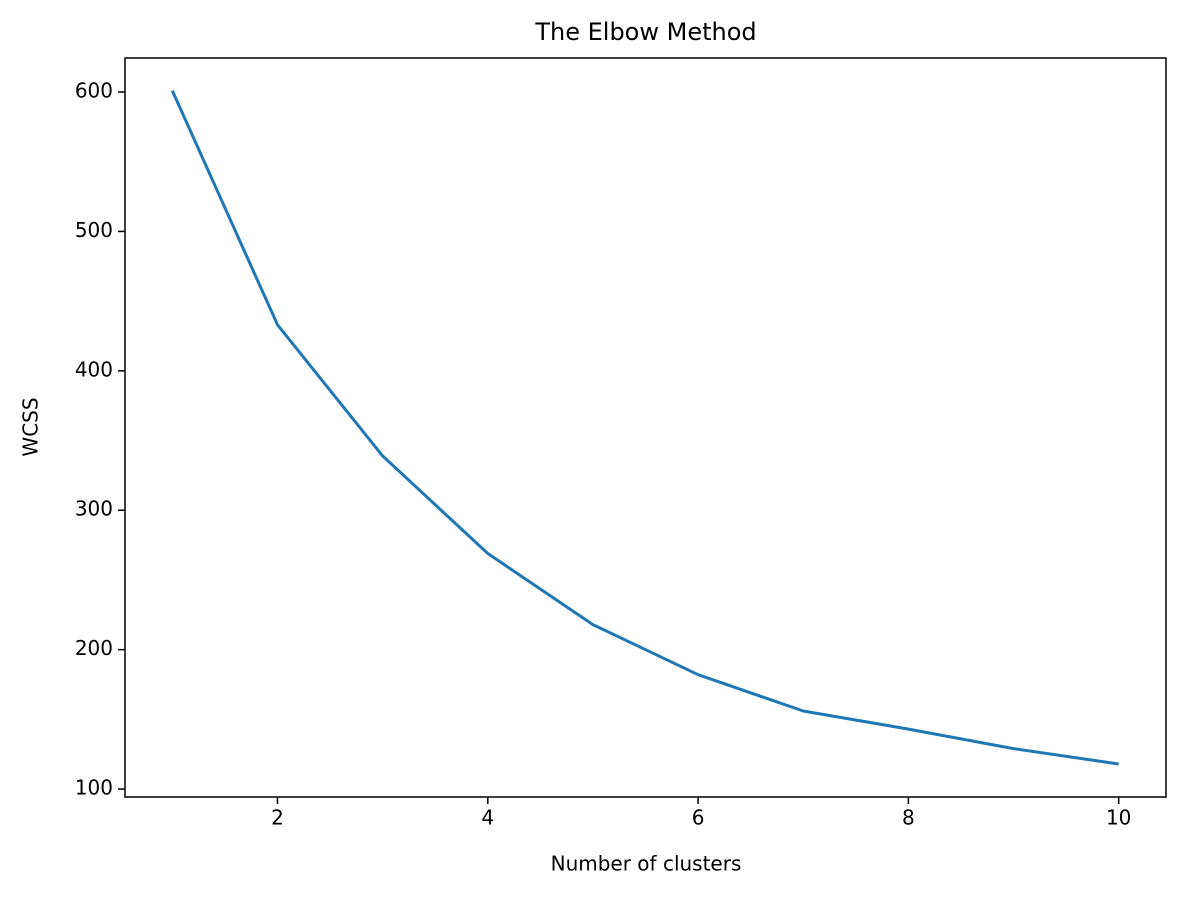 The width and height of the screenshot is (1186, 898). I want to click on y-tick-label: 400, so click(94, 369).